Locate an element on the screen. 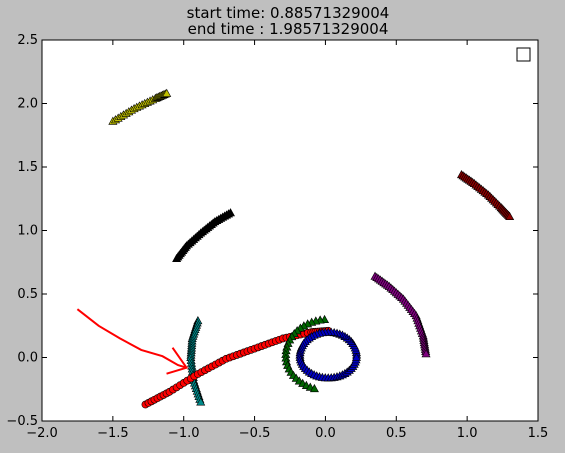 Image resolution: width=565 pixels, height=453 pixels. chart-subtitle: end time : 1.98571329004 is located at coordinates (288, 29).